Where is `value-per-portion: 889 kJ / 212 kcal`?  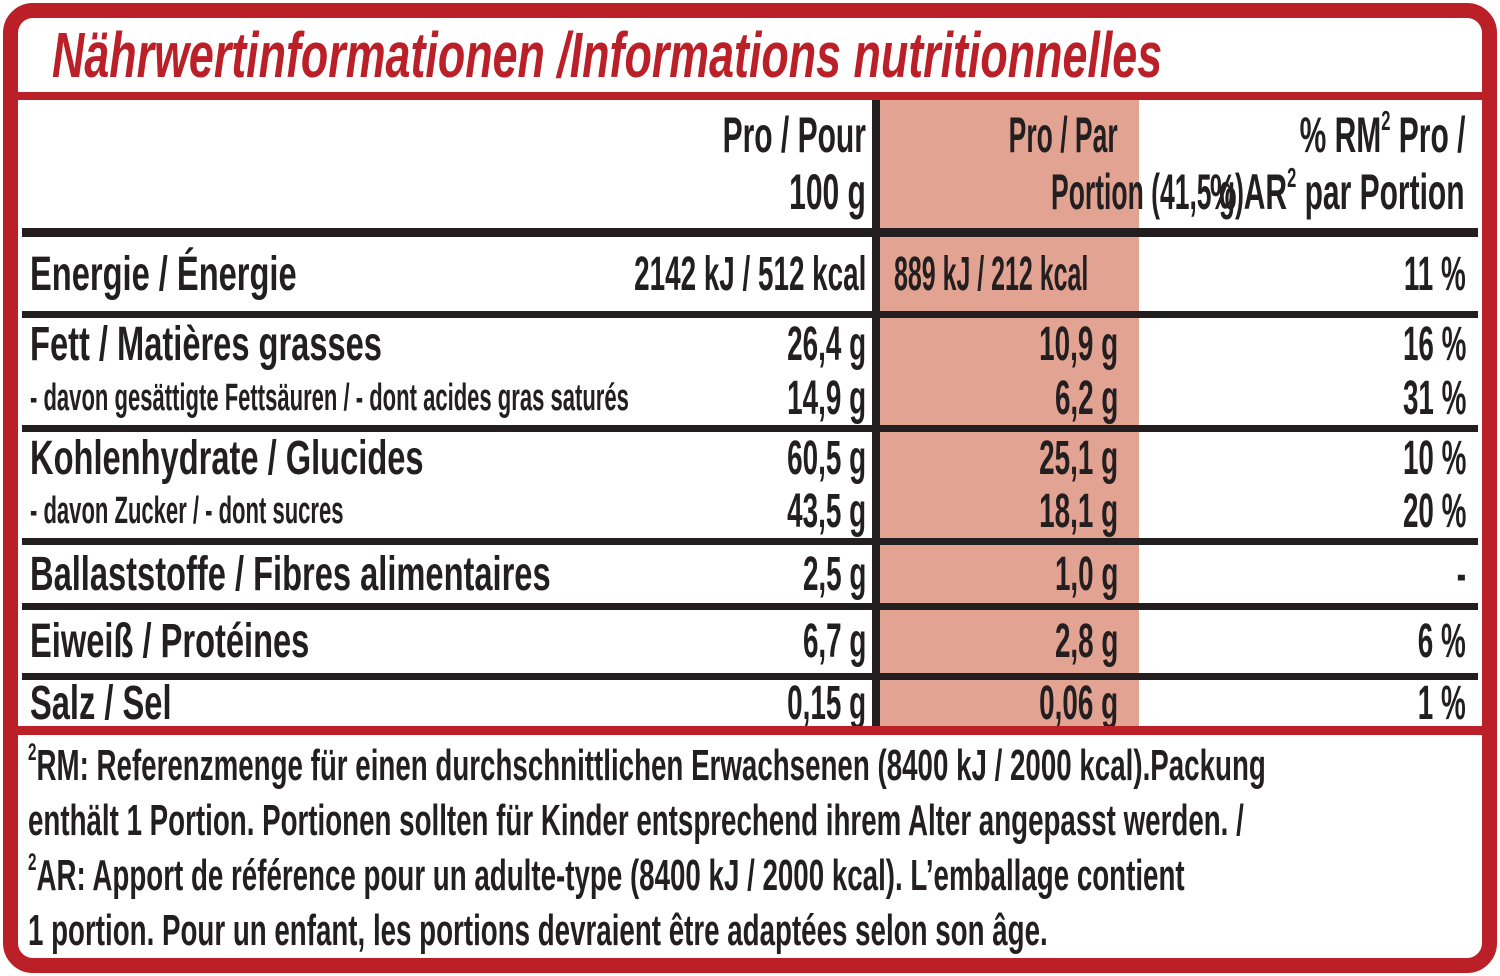
value-per-portion: 889 kJ / 212 kcal is located at coordinates (991, 274).